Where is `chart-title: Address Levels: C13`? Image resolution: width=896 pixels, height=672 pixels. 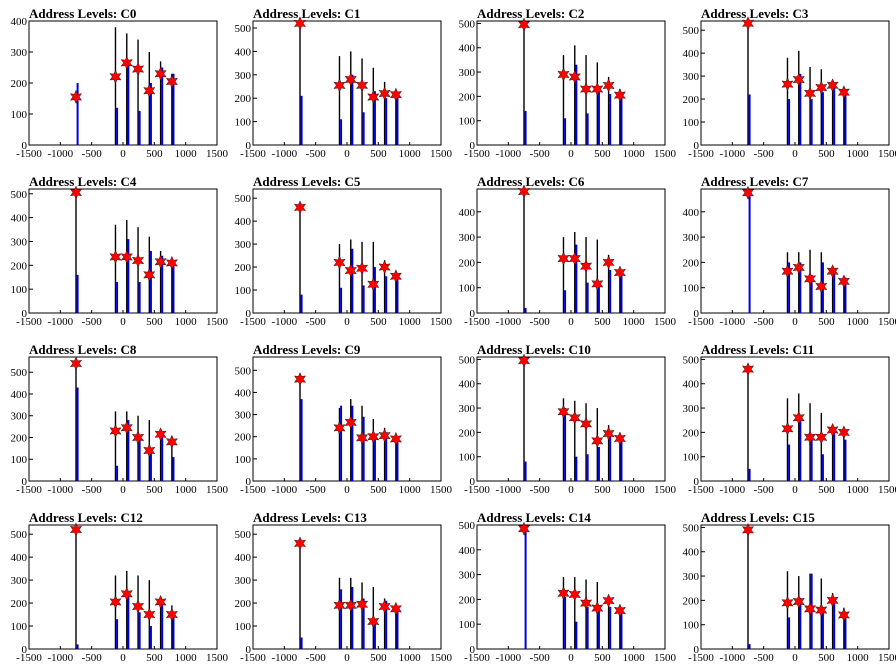
chart-title: Address Levels: C13 is located at coordinates (310, 517).